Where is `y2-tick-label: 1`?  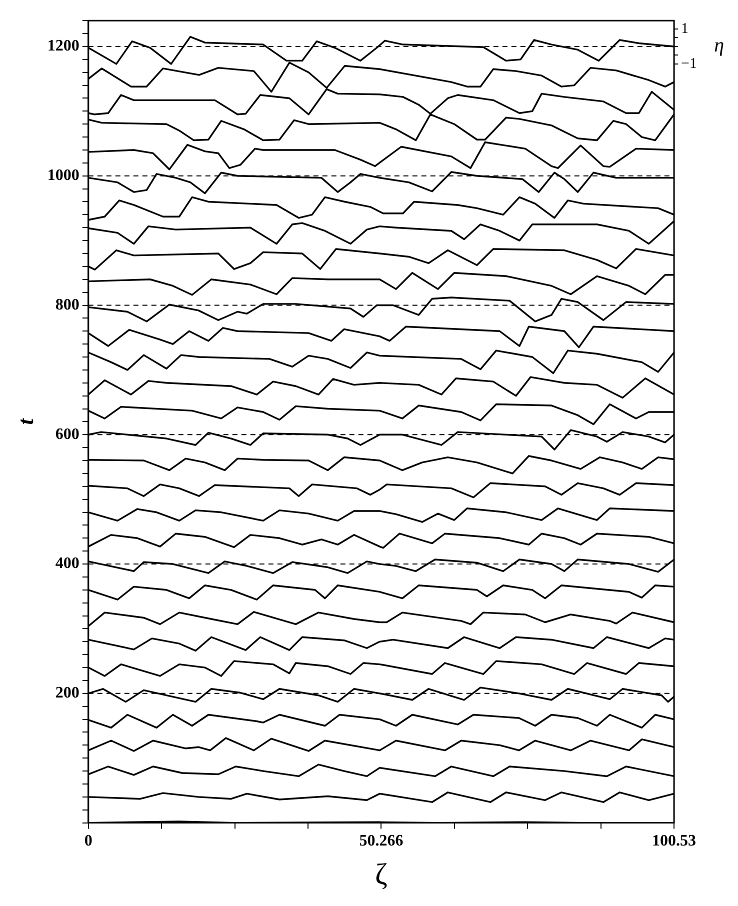
y2-tick-label: 1 is located at coordinates (685, 28).